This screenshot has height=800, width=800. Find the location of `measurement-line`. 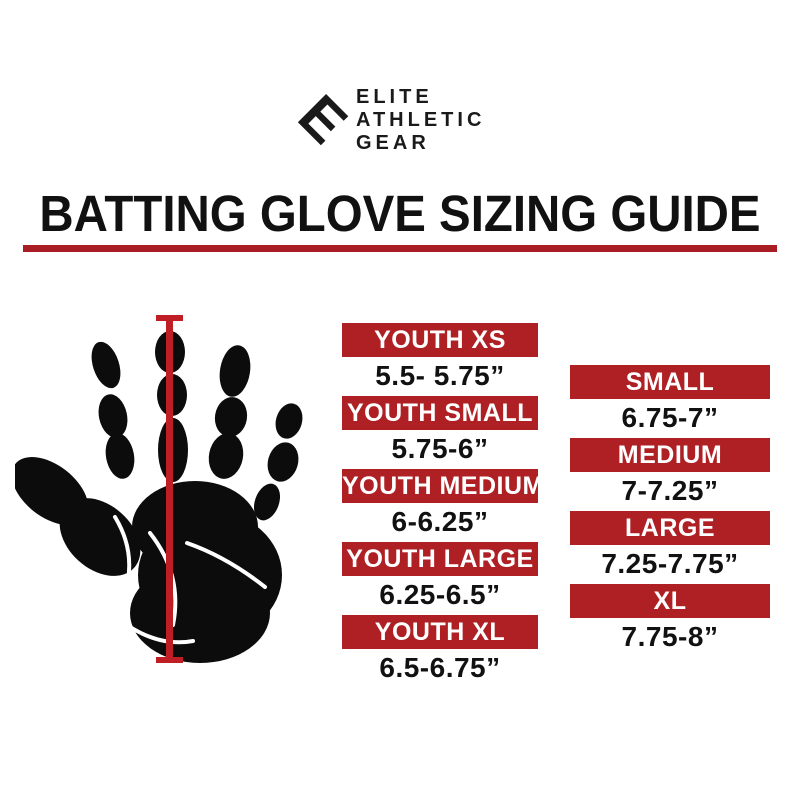

measurement-line is located at coordinates (169, 489).